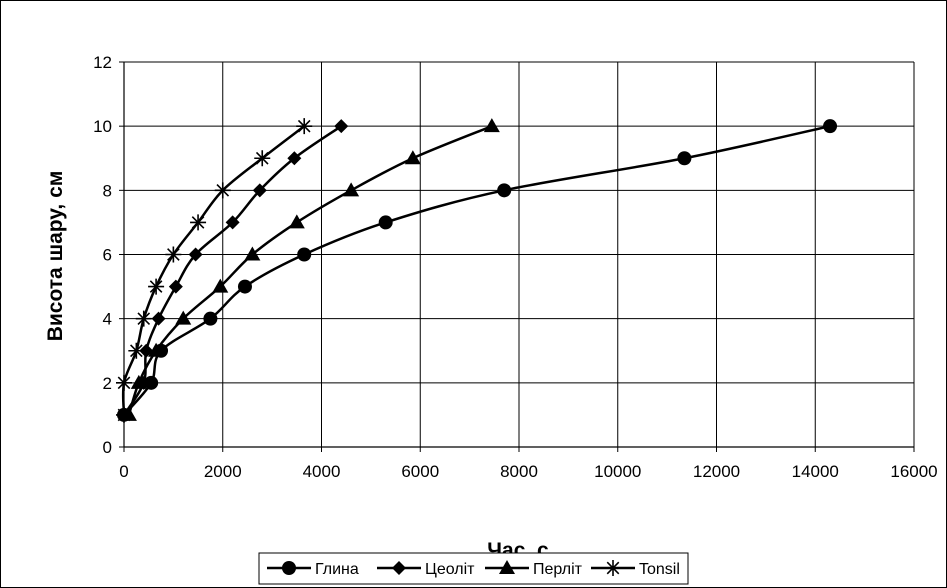  I want to click on legend: Глина Цеоліт Перліт Tonsil, so click(473, 568).